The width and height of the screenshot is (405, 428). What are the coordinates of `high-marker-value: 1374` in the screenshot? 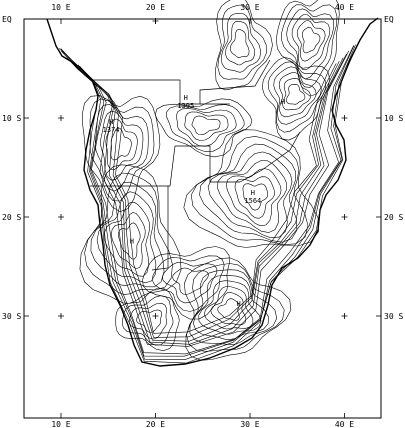 It's located at (111, 130).